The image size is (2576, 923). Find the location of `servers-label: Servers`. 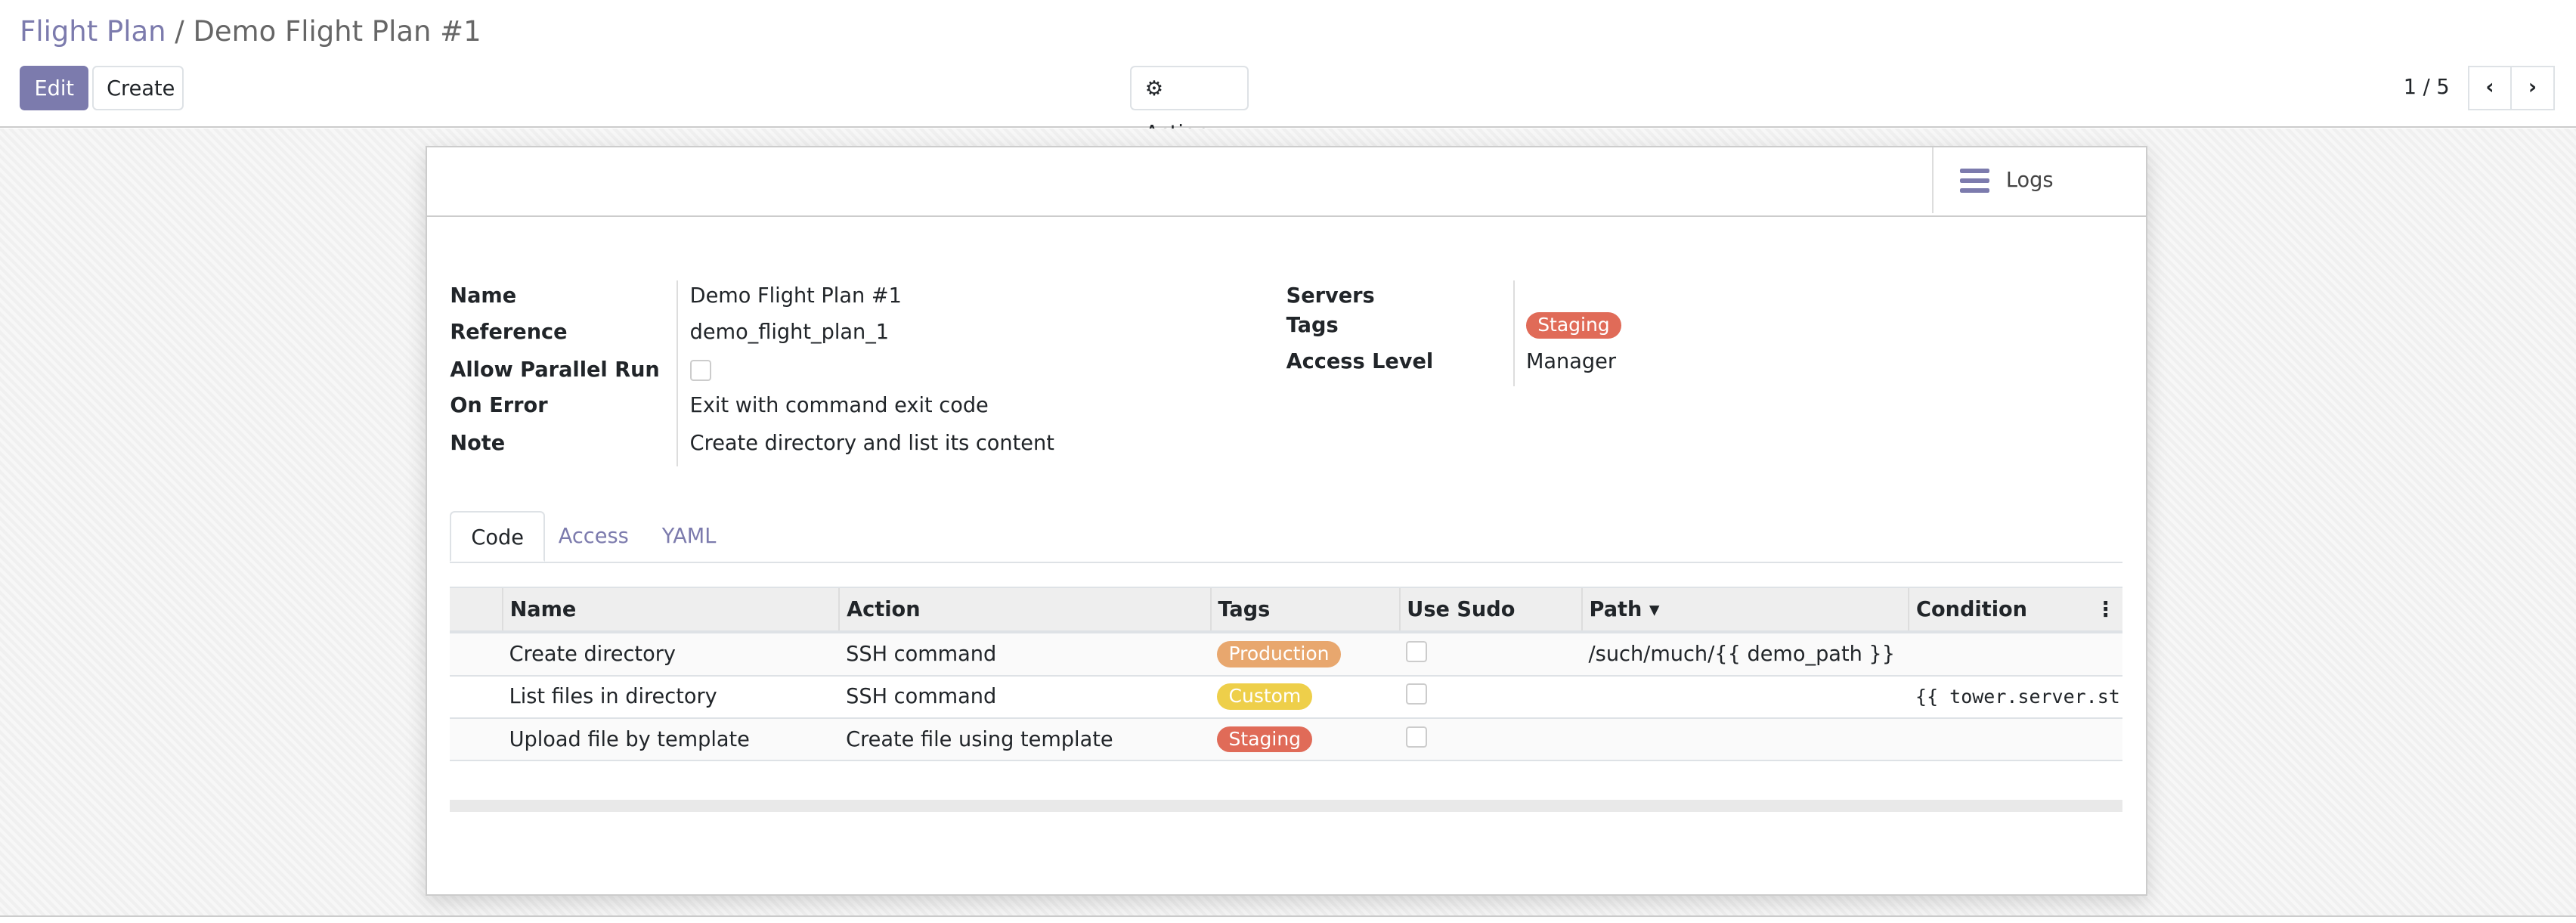

servers-label: Servers is located at coordinates (1330, 295).